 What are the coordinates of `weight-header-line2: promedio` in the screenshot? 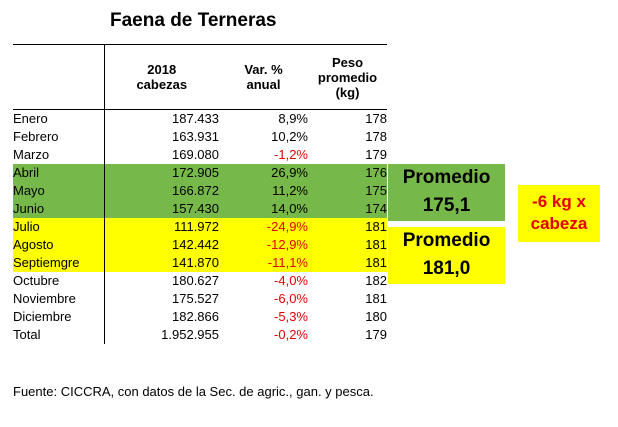 It's located at (347, 77).